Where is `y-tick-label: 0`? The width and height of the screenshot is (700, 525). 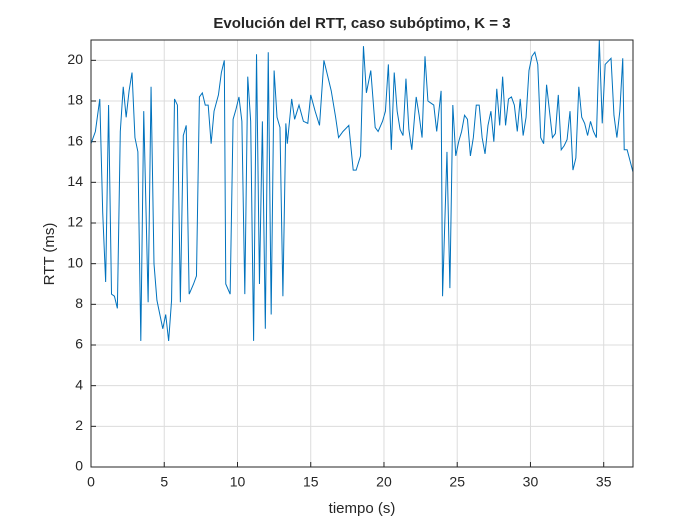
y-tick-label: 0 is located at coordinates (79, 466).